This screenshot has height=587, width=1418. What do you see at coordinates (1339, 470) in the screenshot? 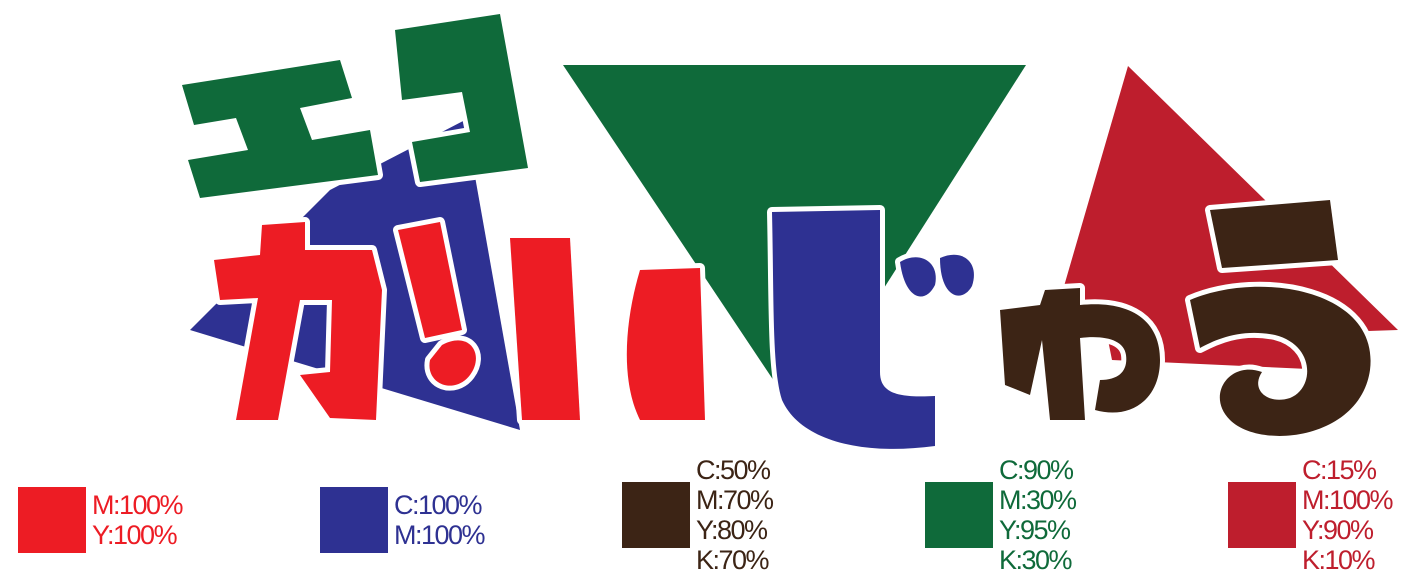
I see `crimson-spec-line-1: C:15%` at bounding box center [1339, 470].